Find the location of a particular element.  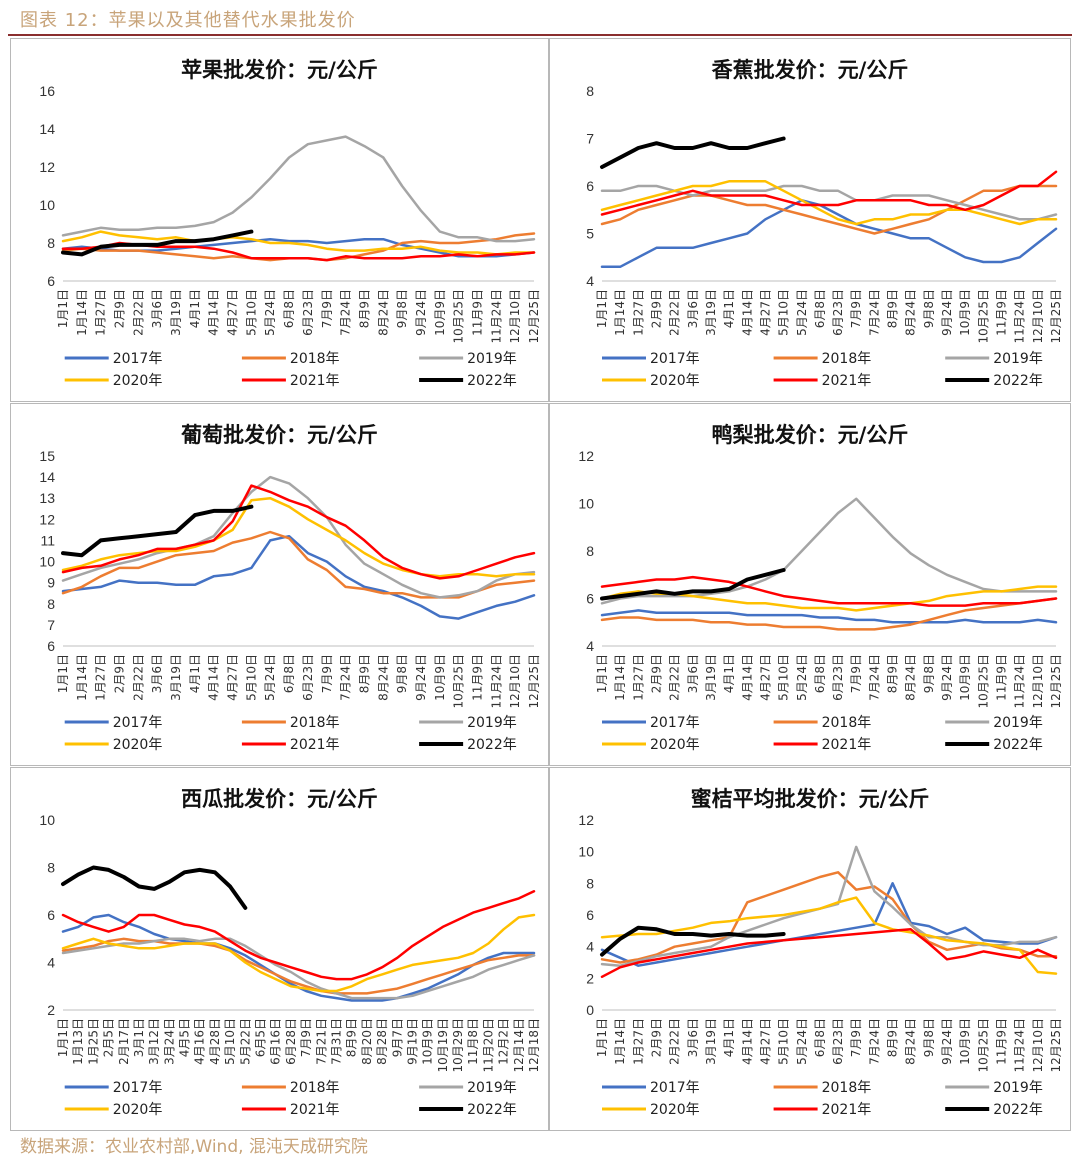

x-tick-label-12-14: 12月14日 is located at coordinates (519, 1045).